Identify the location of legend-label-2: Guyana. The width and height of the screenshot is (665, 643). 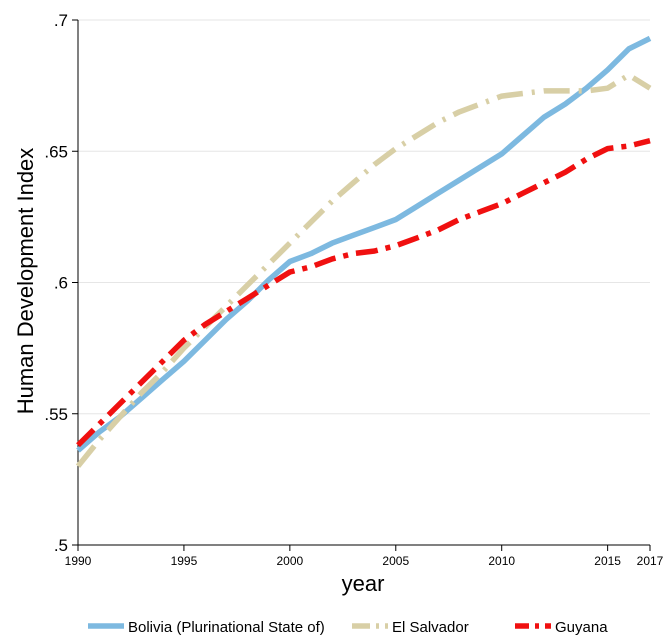
(581, 627).